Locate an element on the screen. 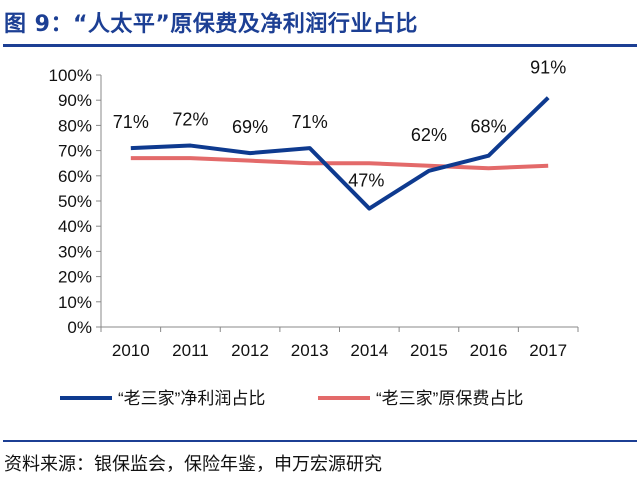  source-note: 资料来源：银保监会，保险年鉴，申万宏源研究 is located at coordinates (193, 464).